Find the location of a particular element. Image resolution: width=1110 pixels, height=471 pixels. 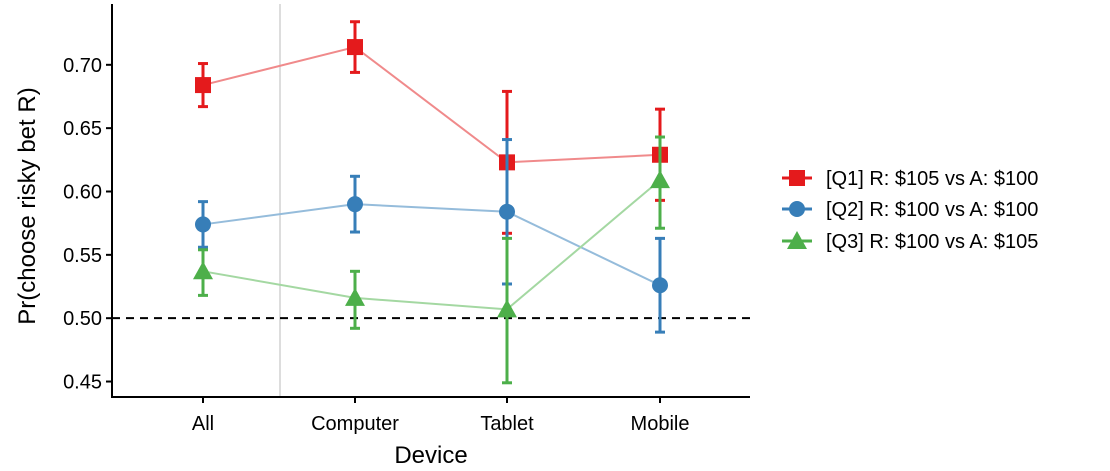

legend-item: [Q1] R: $105 vs A: $100 is located at coordinates (910, 179).